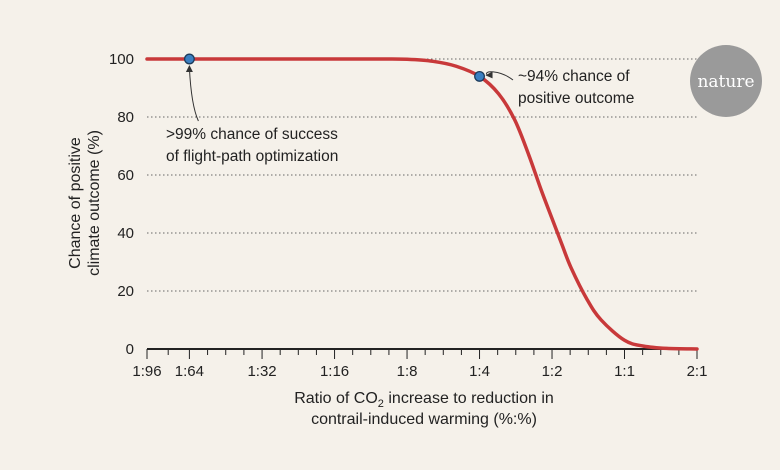  Describe the element at coordinates (552, 371) in the screenshot. I see `x-tick-label: 1:2` at that location.